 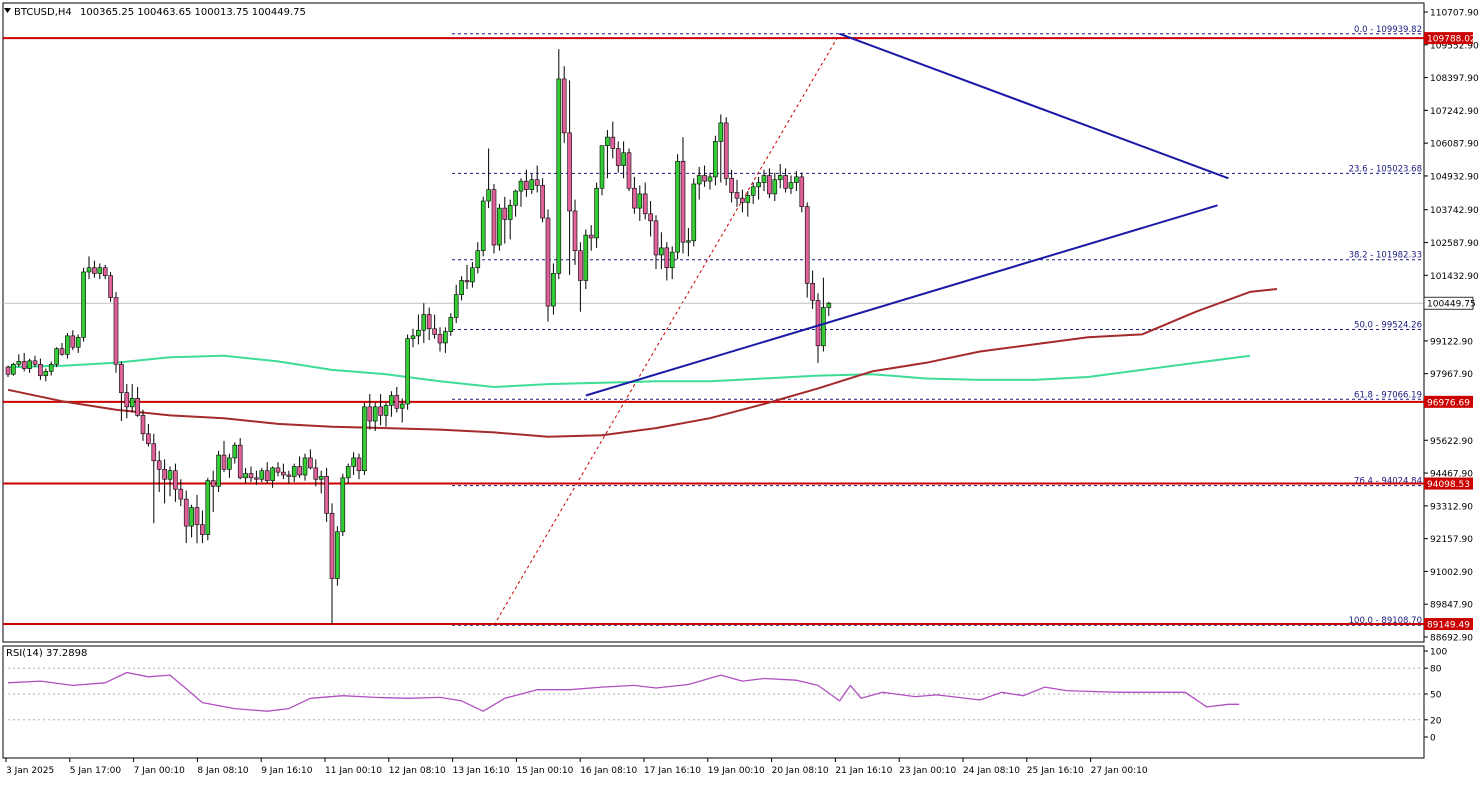 What do you see at coordinates (1388, 30) in the screenshot?
I see `fib-level-label: 0.0 - 109939.82` at bounding box center [1388, 30].